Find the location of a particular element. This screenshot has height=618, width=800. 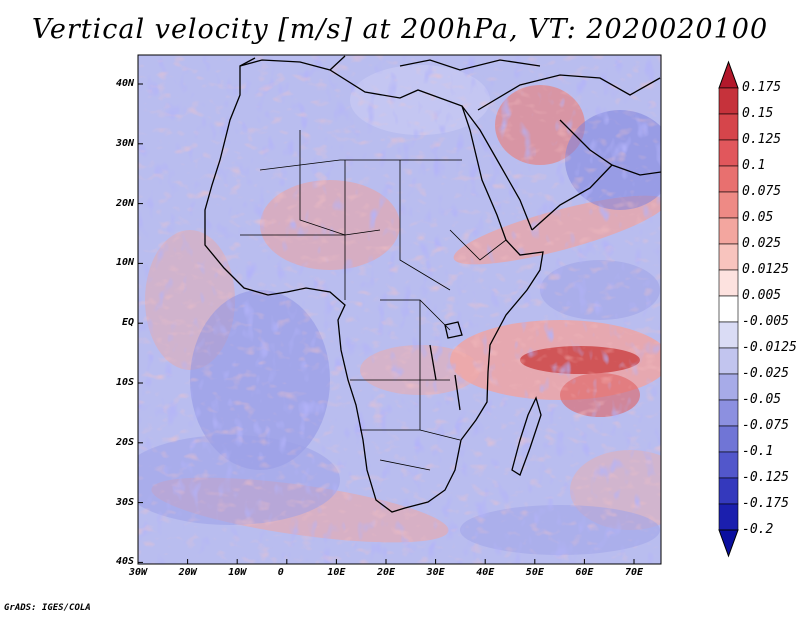

arabia-coast is located at coordinates (569, 92).